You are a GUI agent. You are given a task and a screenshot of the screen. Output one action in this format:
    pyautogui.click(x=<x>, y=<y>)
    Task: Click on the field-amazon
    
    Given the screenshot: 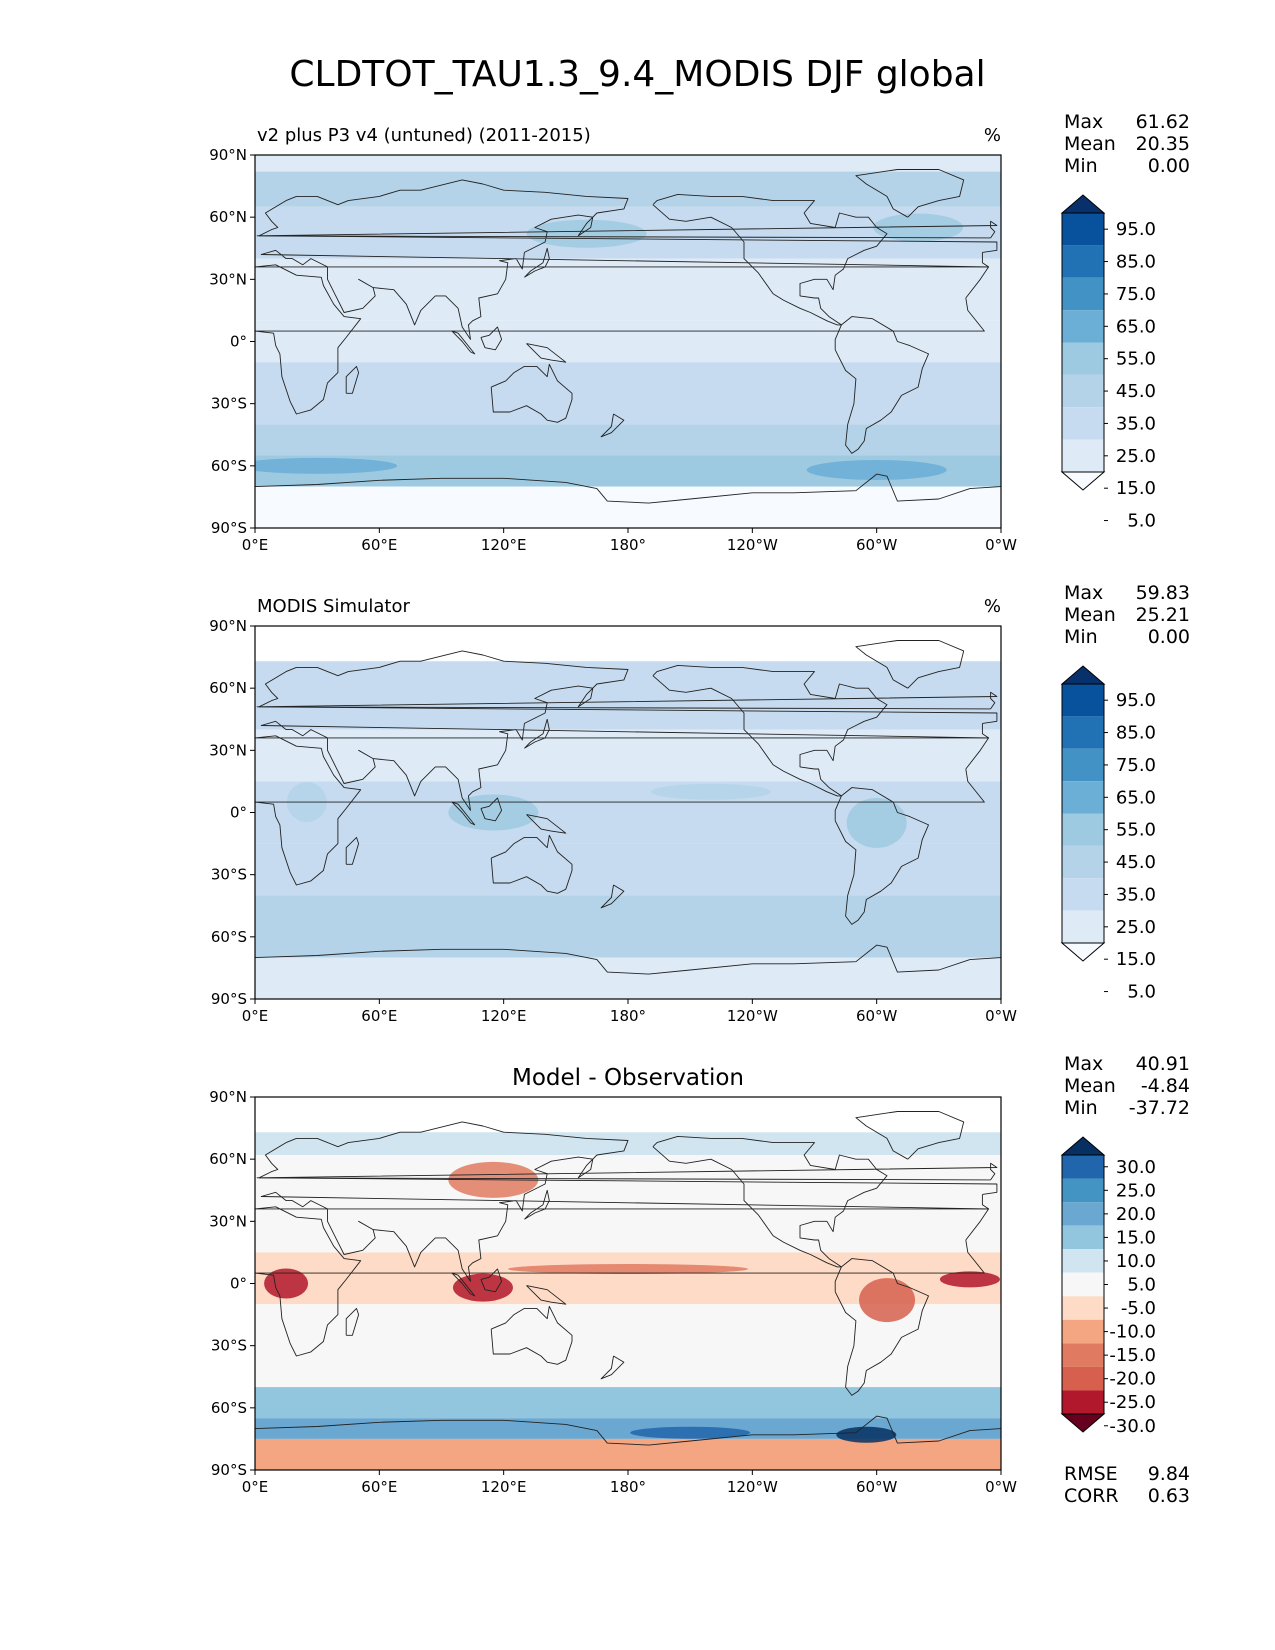 What is the action you would take?
    pyautogui.click(x=876, y=822)
    